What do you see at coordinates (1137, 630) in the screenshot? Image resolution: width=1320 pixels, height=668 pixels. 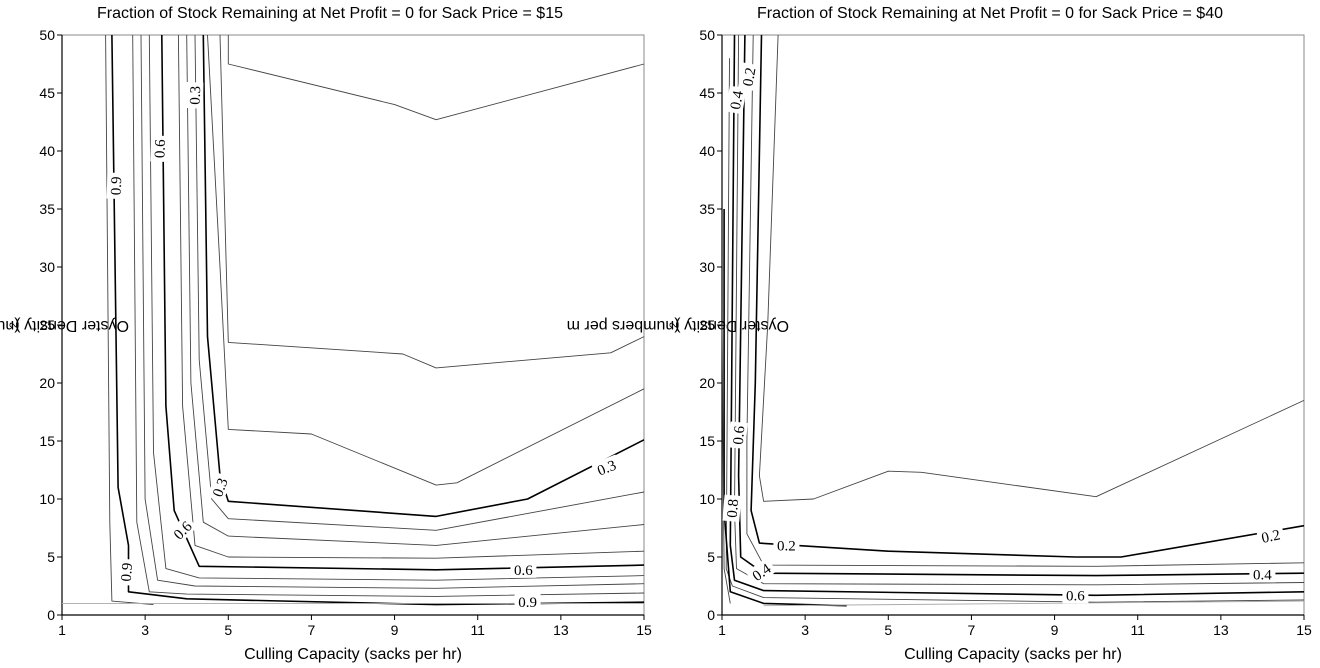 I see `x-tick-label: 11` at bounding box center [1137, 630].